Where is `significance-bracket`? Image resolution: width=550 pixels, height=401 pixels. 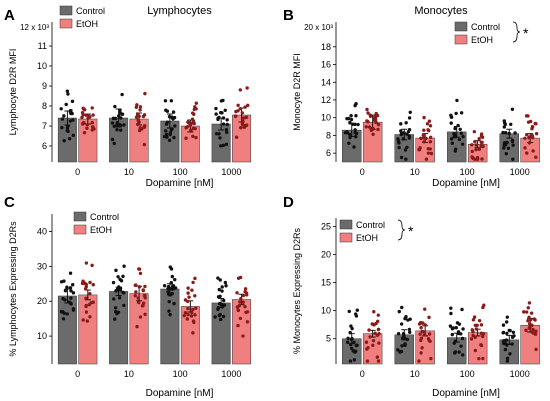
significance-bracket is located at coordinates (516, 32).